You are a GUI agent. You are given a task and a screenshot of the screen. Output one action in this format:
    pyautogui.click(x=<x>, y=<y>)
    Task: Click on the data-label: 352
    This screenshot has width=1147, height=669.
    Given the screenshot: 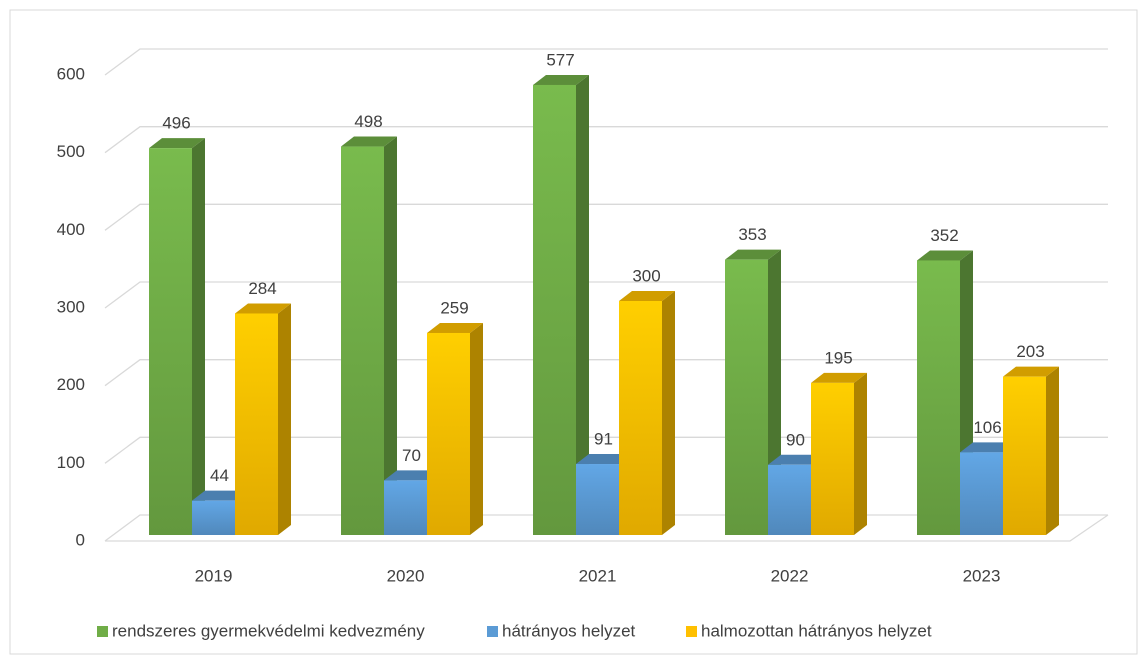 What is the action you would take?
    pyautogui.click(x=944, y=235)
    